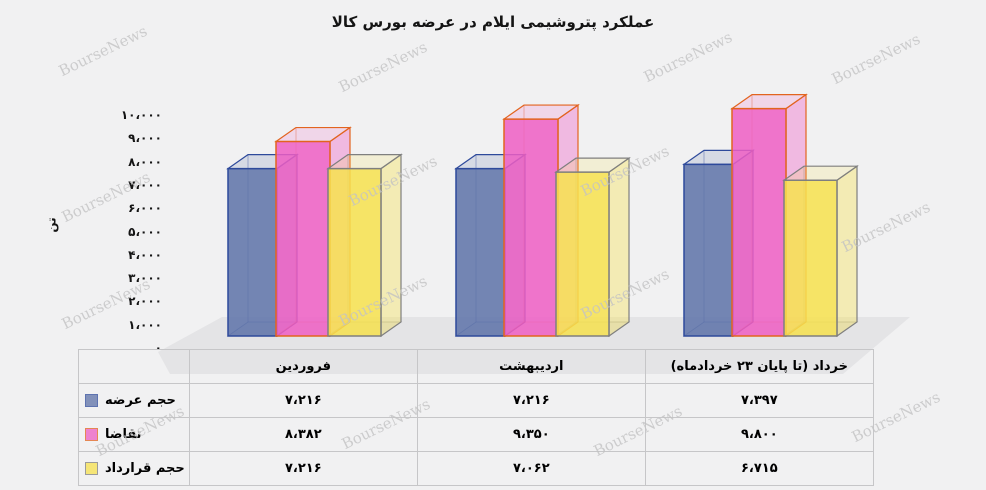 This screenshot has height=490, width=986. I want to click on y-tick-5000: ۵،۰۰۰, so click(145, 231).